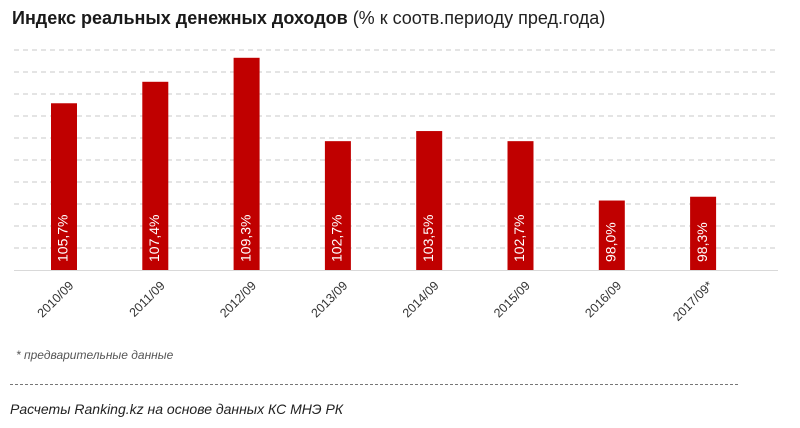 The width and height of the screenshot is (800, 428). Describe the element at coordinates (476, 18) in the screenshot. I see `chart-title-units: (% к соотв.периоду пред.года)` at that location.